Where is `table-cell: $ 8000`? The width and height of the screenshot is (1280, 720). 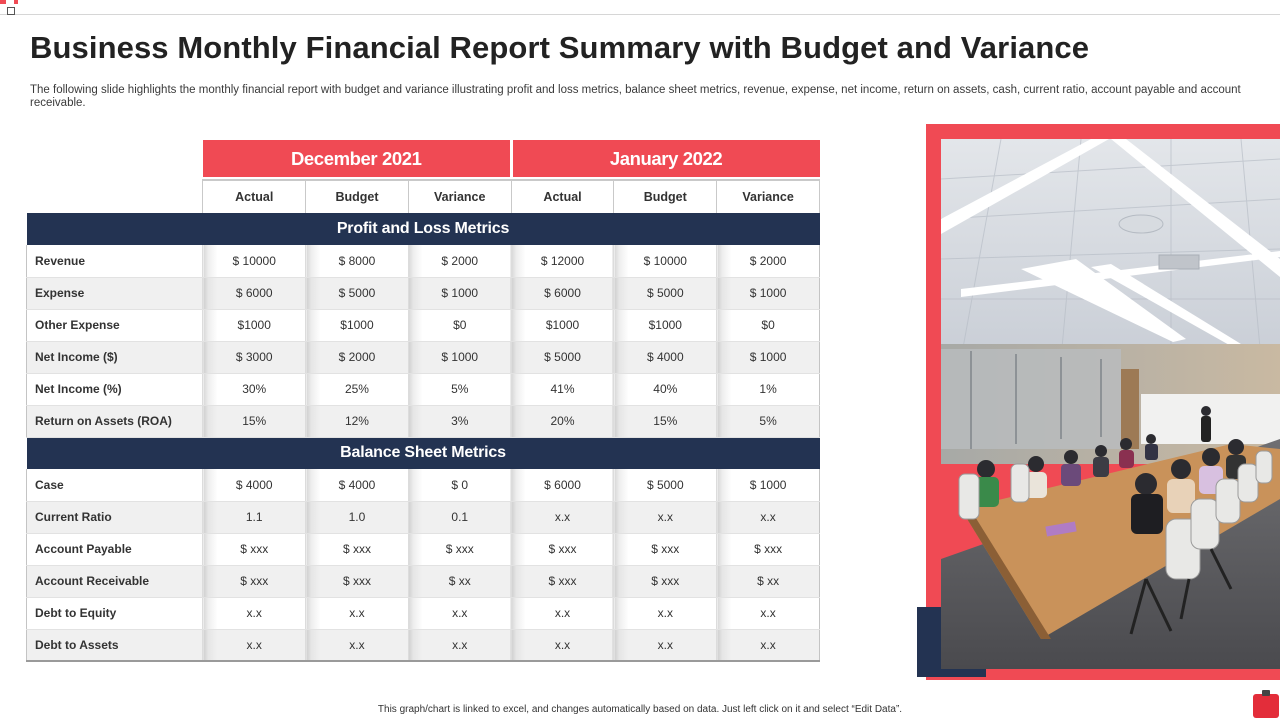
table-cell: $ 8000 is located at coordinates (357, 261).